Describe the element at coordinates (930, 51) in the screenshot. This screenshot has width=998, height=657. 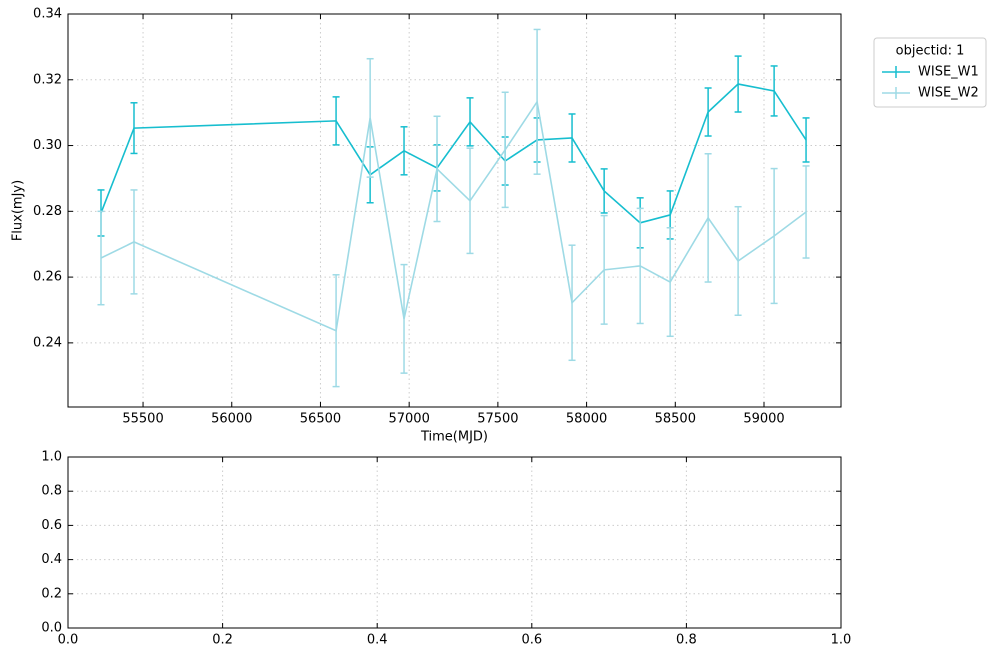
I see `legend-title: objectid: 1` at that location.